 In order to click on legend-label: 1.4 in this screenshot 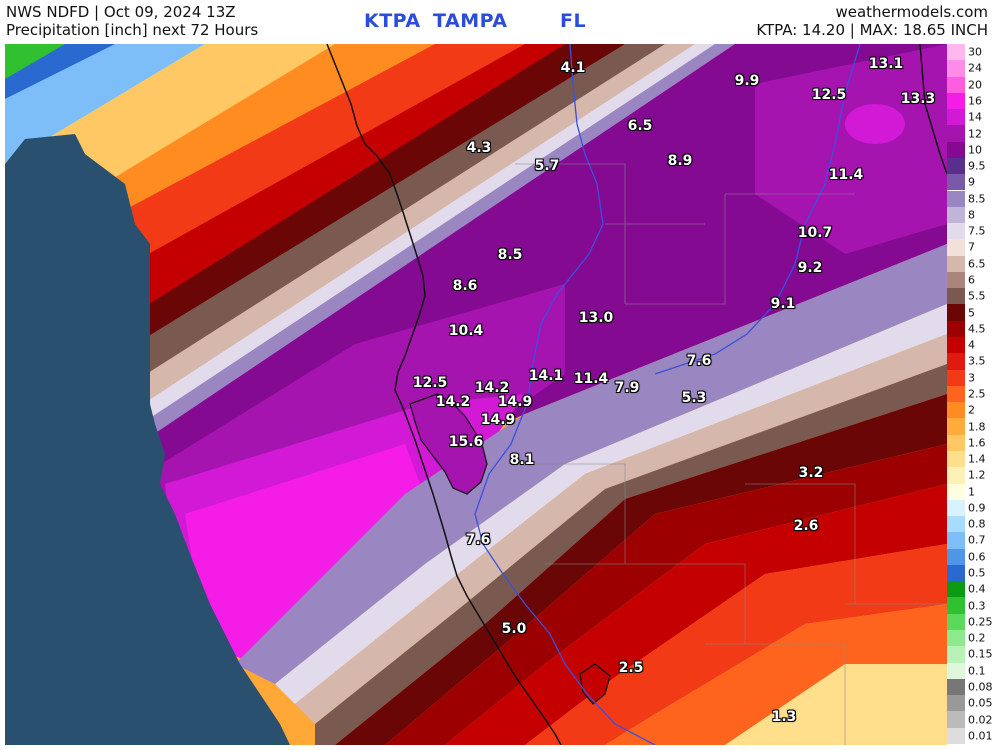, I will do `click(977, 459)`.